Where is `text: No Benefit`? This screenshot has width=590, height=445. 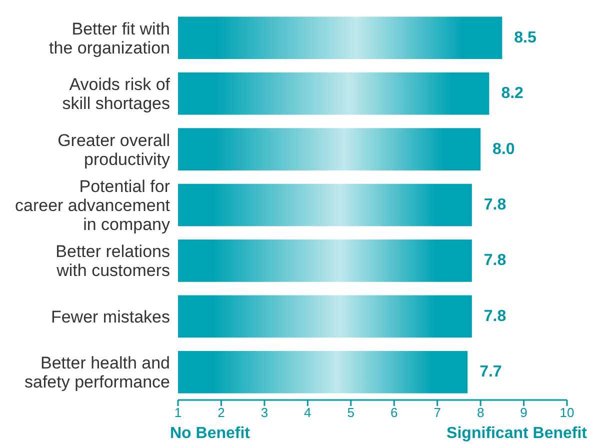
text: No Benefit is located at coordinates (210, 433).